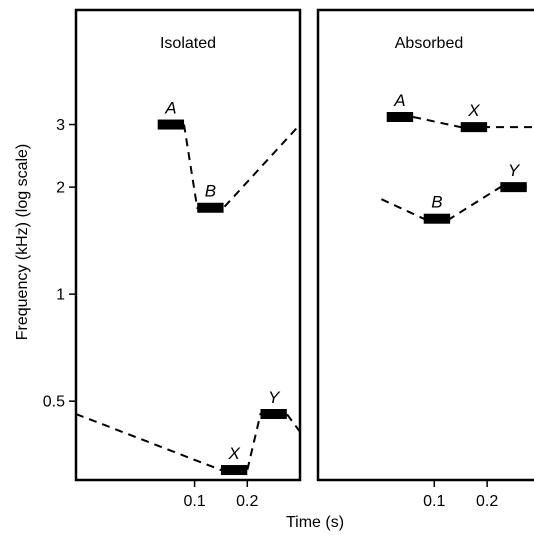 The height and width of the screenshot is (535, 534). Describe the element at coordinates (54, 402) in the screenshot. I see `y-tick-label: 0.5` at that location.